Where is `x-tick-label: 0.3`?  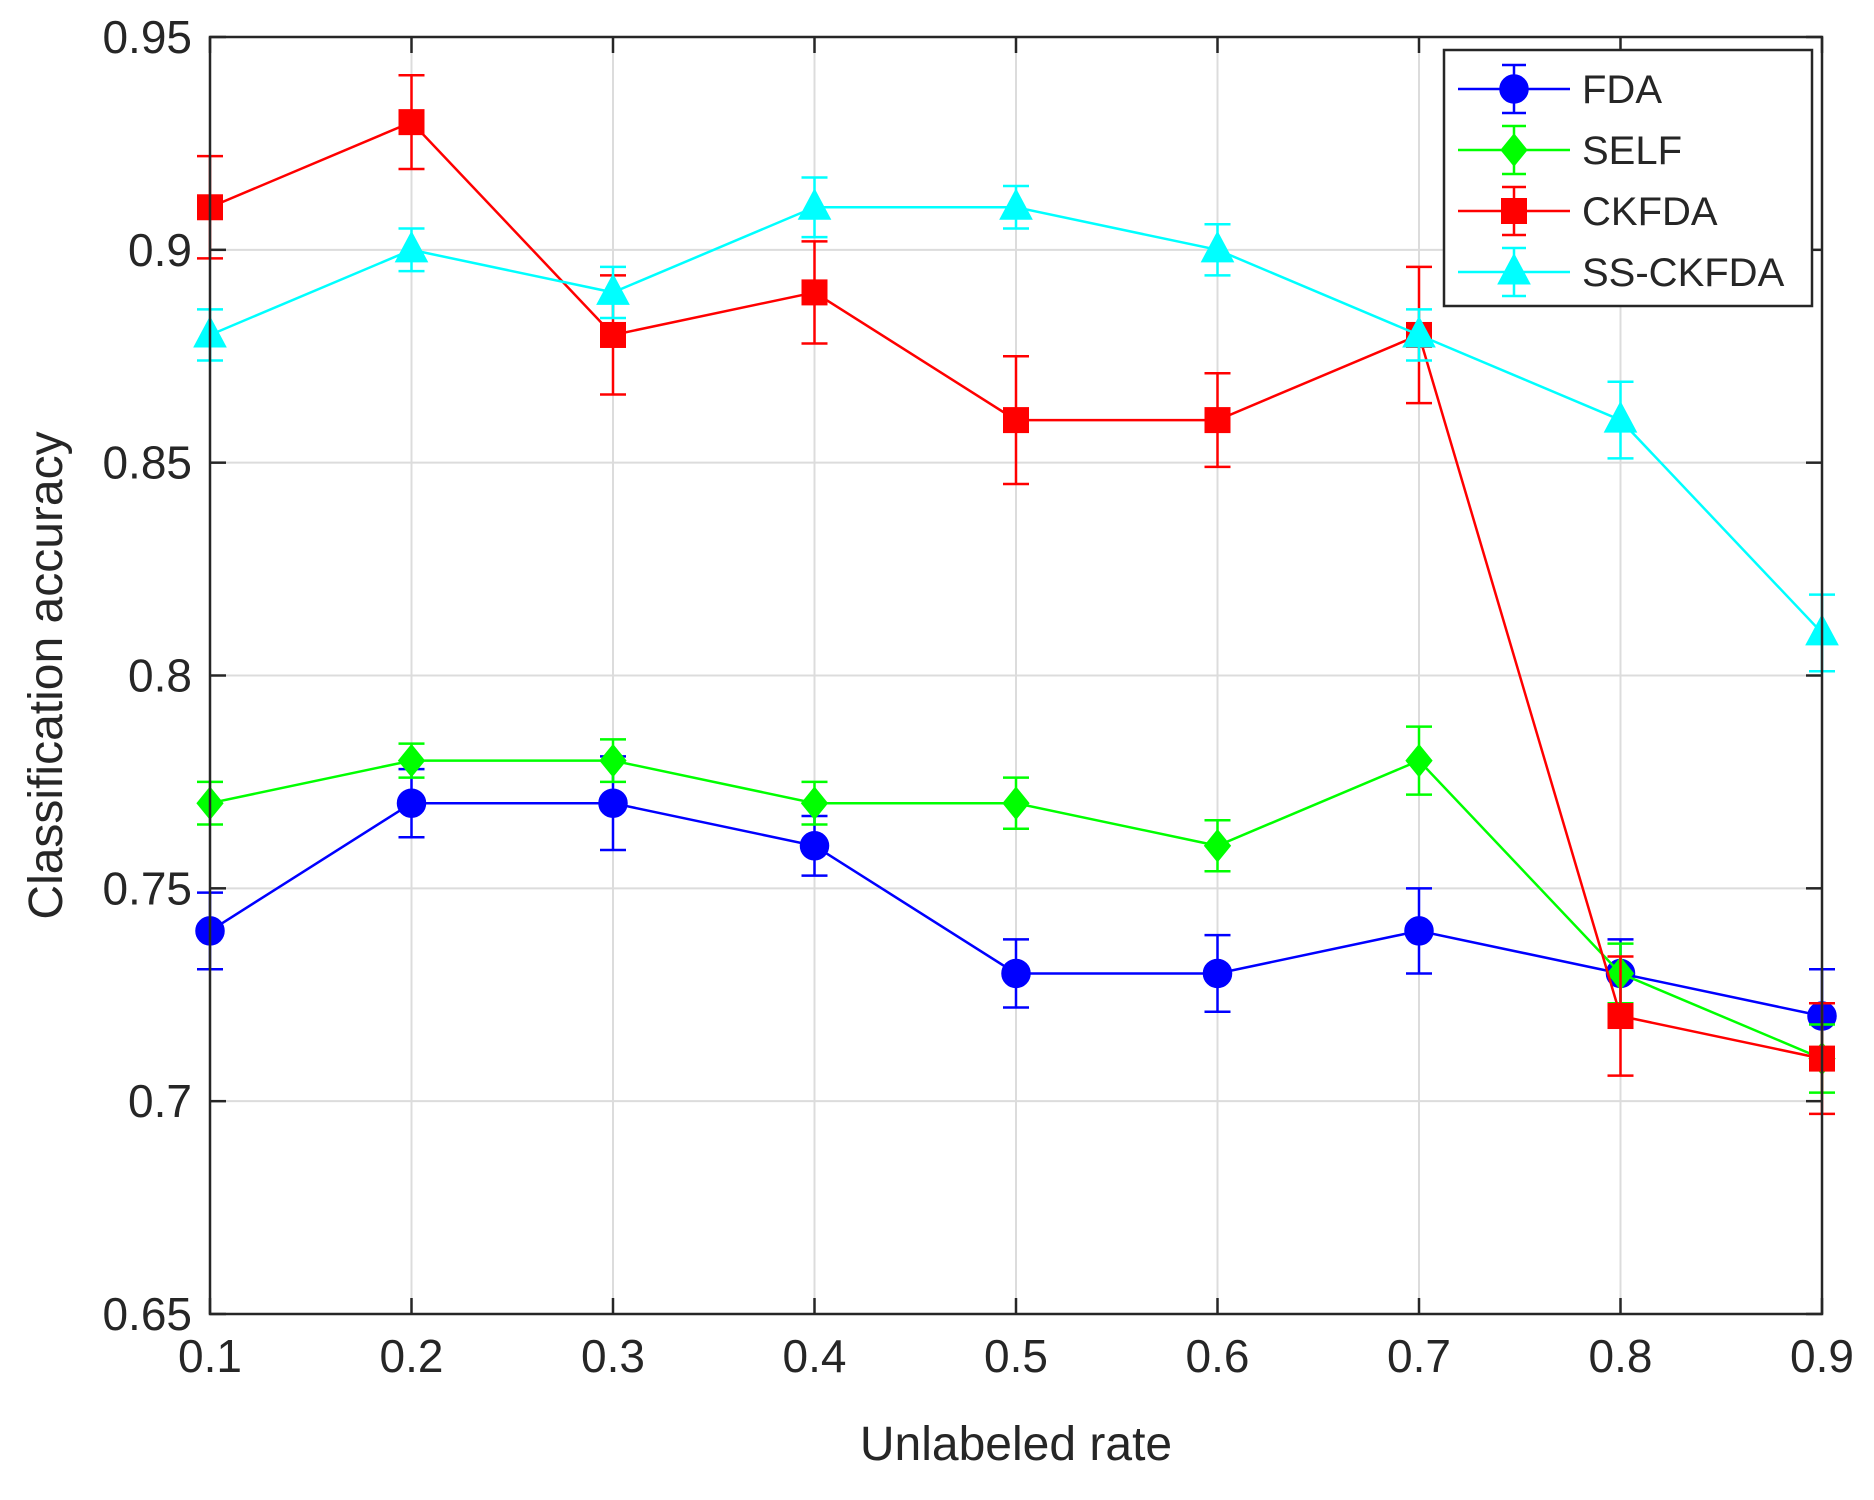 x-tick-label: 0.3 is located at coordinates (613, 1356).